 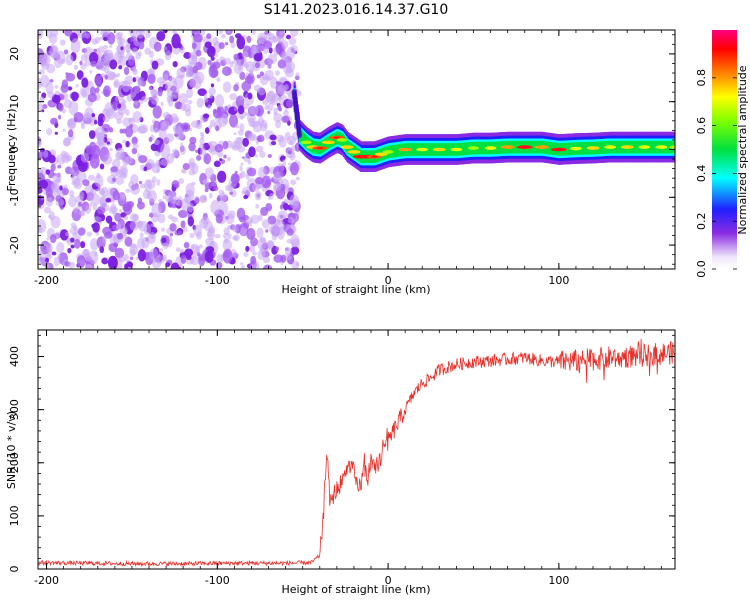 What do you see at coordinates (483, 126) in the screenshot?
I see `signal-ridge` at bounding box center [483, 126].